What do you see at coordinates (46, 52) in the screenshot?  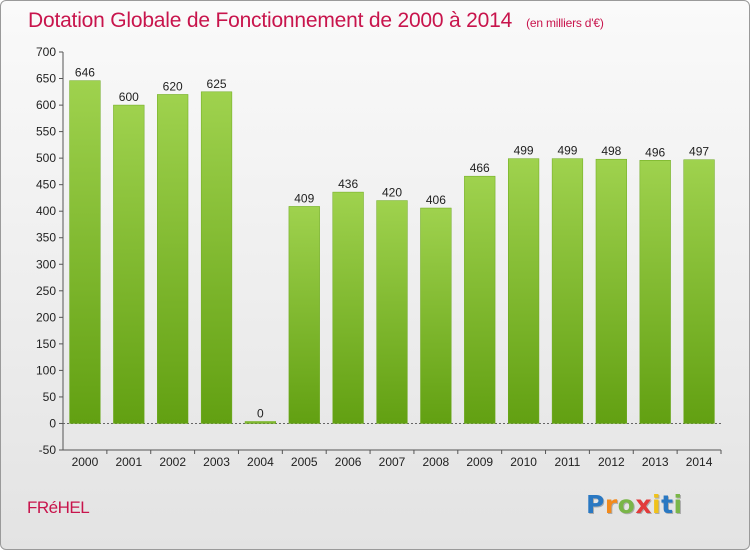 I see `y-tick-label: 700` at bounding box center [46, 52].